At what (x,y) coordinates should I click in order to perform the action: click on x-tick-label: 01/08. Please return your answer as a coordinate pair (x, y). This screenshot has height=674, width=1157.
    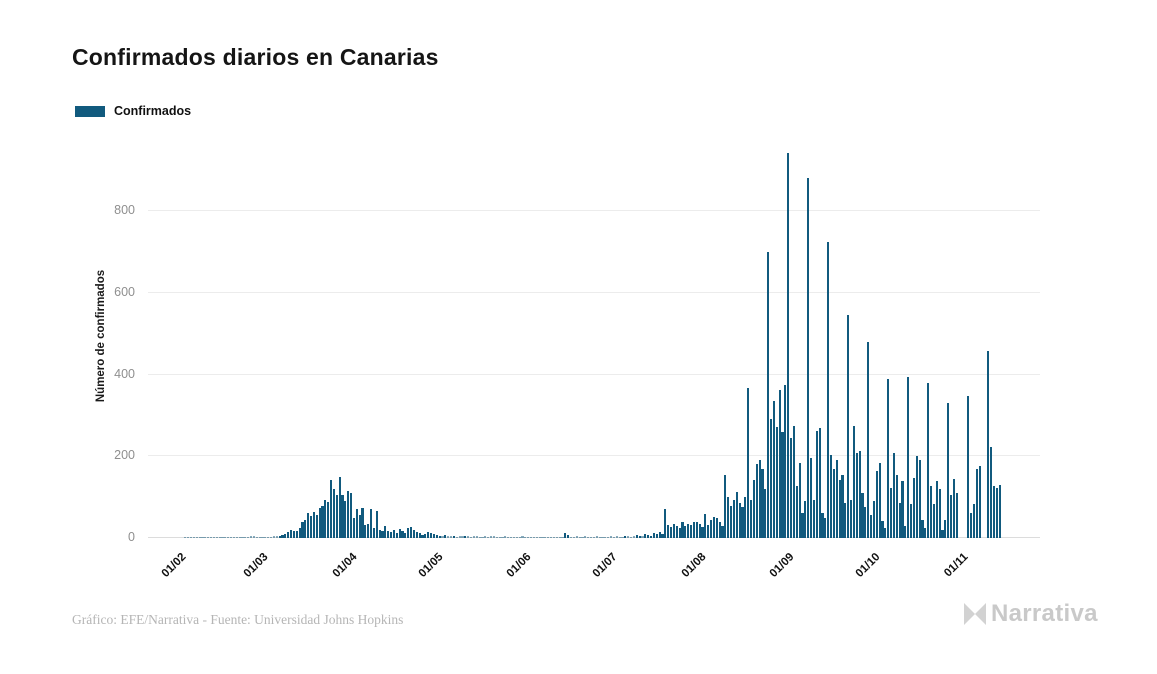
    Looking at the image, I should click on (694, 565).